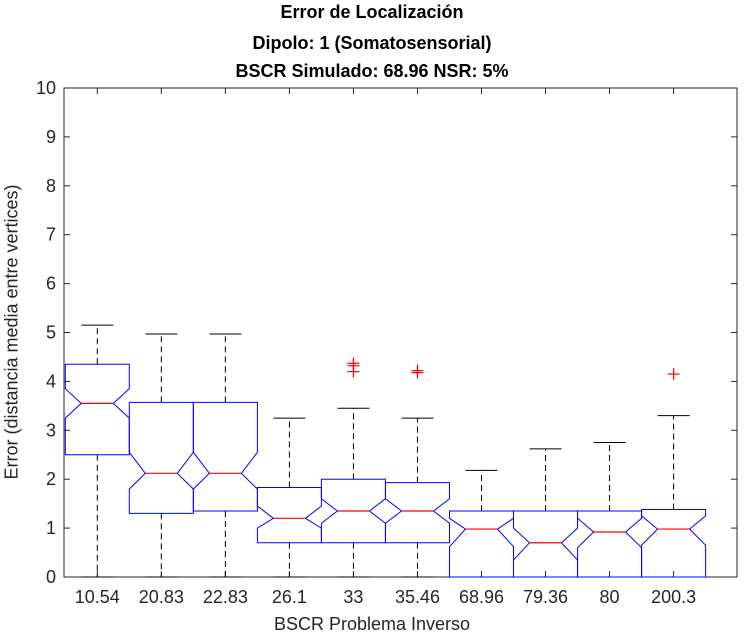 The image size is (744, 640). What do you see at coordinates (545, 597) in the screenshot?
I see `x-tick-label: 79.36` at bounding box center [545, 597].